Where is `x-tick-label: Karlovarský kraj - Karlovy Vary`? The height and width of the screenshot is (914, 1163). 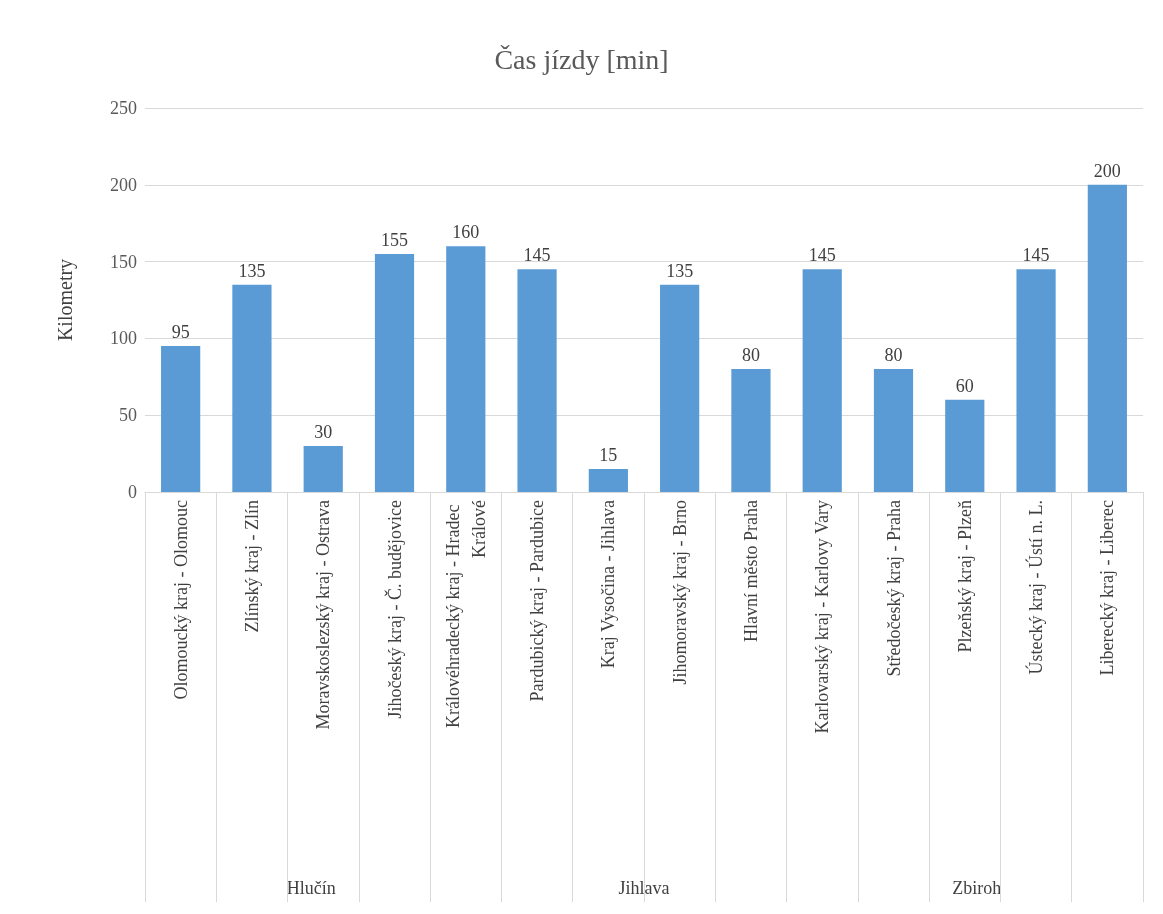 x-tick-label: Karlovarský kraj - Karlovy Vary is located at coordinates (822, 617).